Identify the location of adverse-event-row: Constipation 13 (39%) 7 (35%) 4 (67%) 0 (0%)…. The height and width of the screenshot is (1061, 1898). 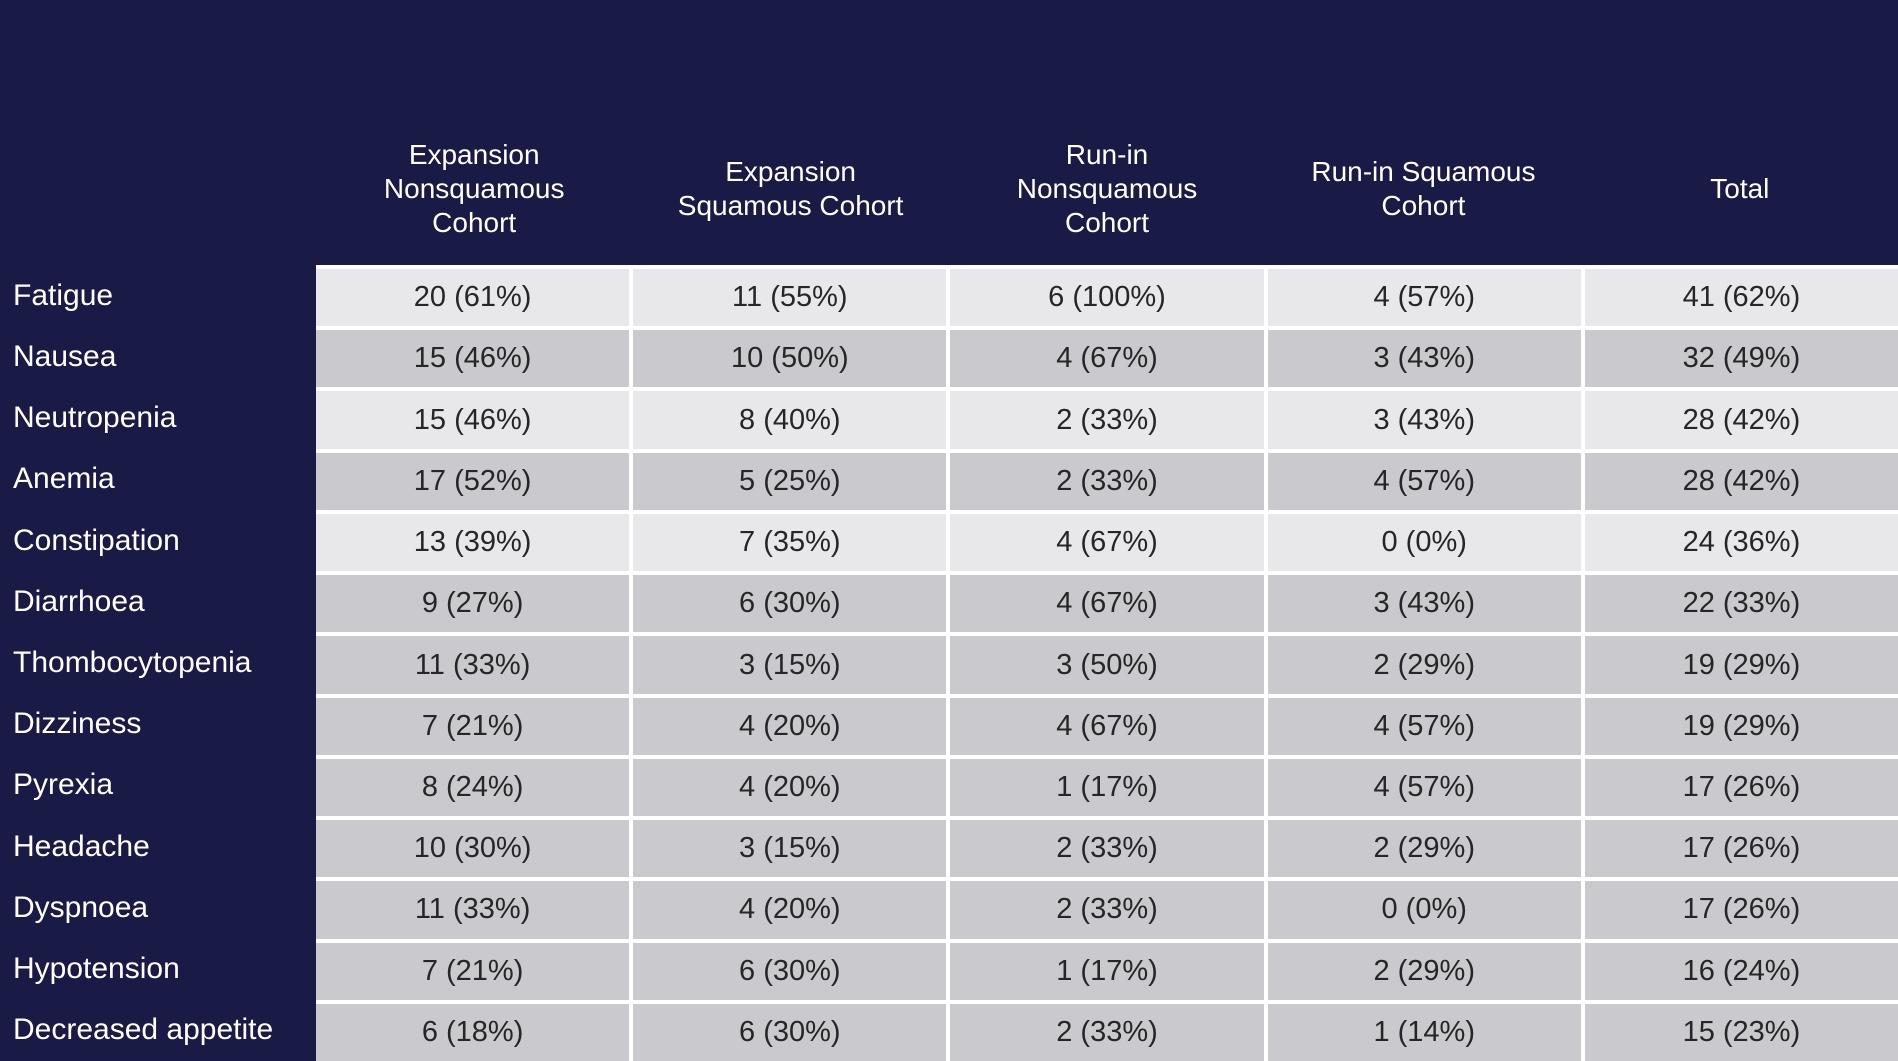
(949, 540).